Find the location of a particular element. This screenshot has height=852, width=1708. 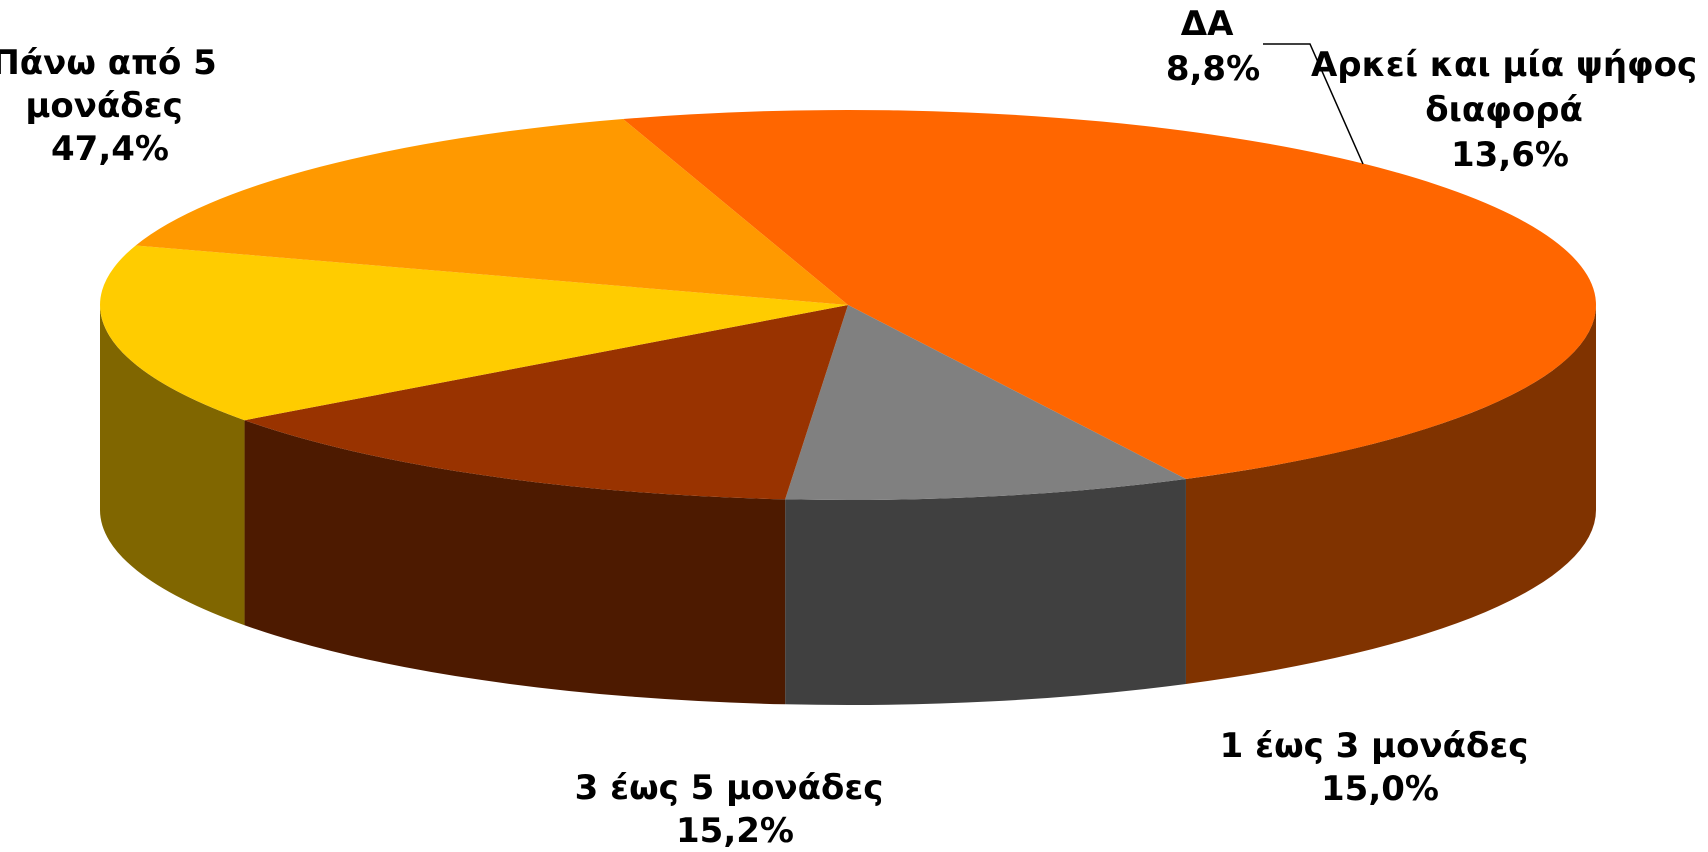

slice-na is located at coordinates (985, 402).